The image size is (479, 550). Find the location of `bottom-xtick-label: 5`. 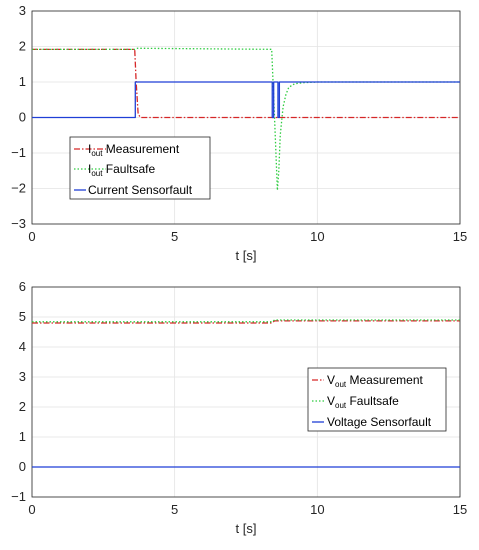

bottom-xtick-label: 5 is located at coordinates (174, 509).